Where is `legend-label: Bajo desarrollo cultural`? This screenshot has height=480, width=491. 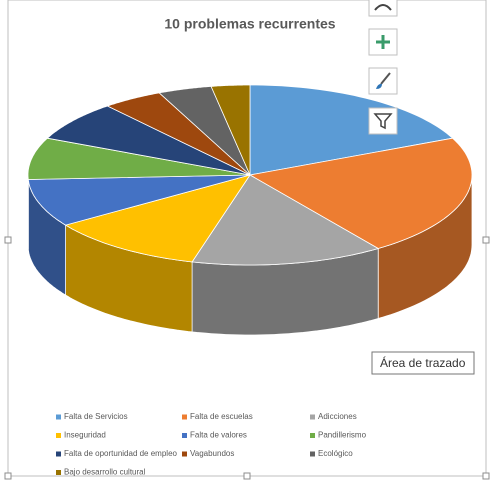 legend-label: Bajo desarrollo cultural is located at coordinates (105, 472).